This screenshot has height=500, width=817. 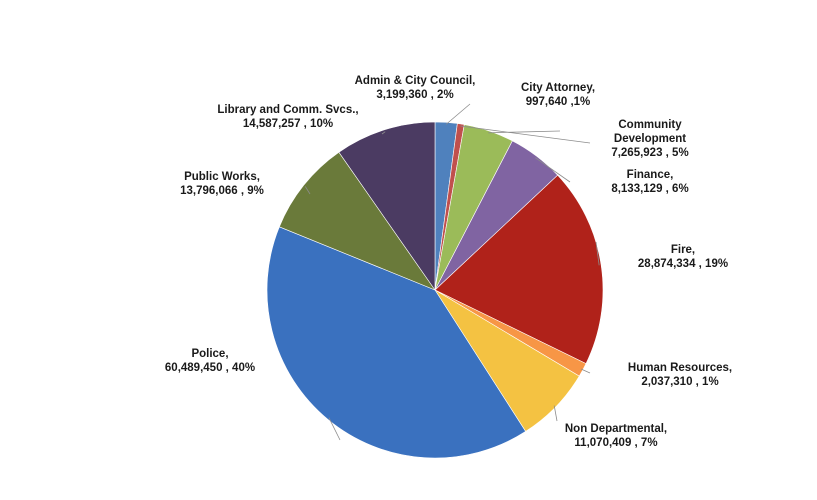 I want to click on slice-value-label: 60,489,450 , 40%, so click(x=210, y=368).